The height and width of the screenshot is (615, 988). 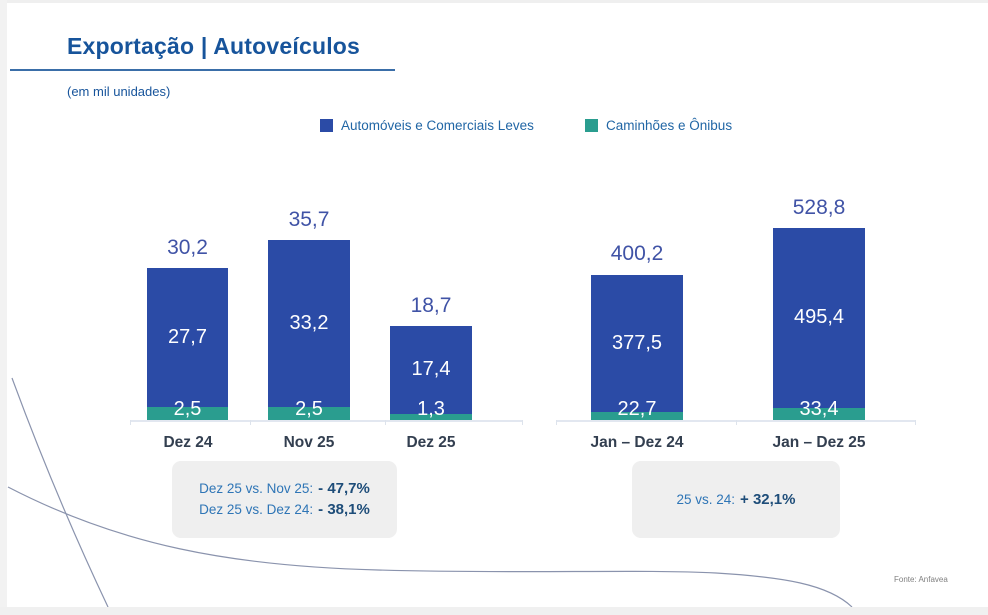 I want to click on x-label-nov25: Nov 25, so click(x=309, y=442).